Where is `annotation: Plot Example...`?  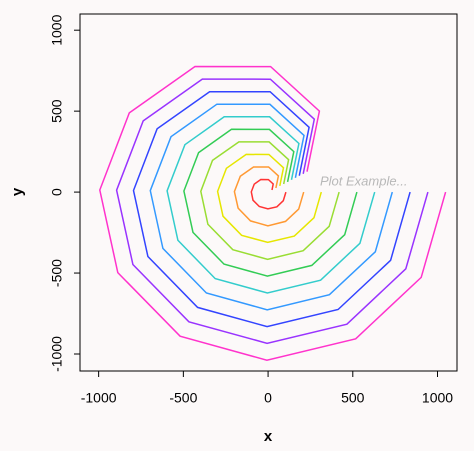 annotation: Plot Example... is located at coordinates (363, 180).